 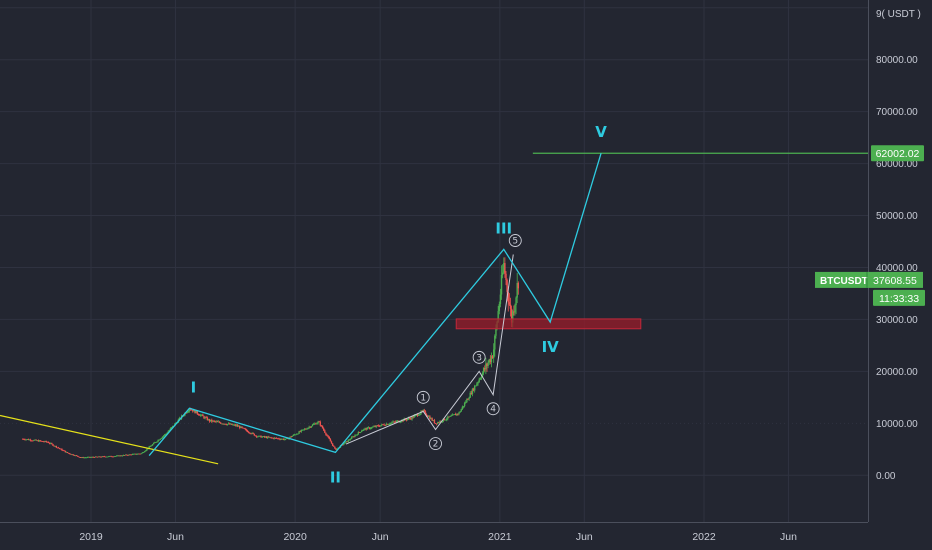 I want to click on x-tick-7: Jun, so click(x=788, y=537).